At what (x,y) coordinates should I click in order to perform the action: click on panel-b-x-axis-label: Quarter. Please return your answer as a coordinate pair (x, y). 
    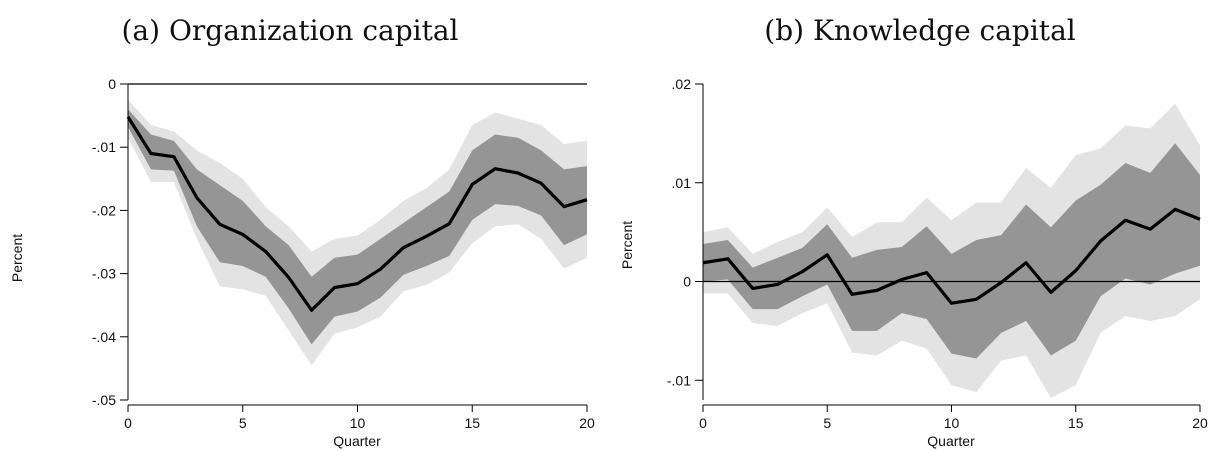
    Looking at the image, I should click on (951, 441).